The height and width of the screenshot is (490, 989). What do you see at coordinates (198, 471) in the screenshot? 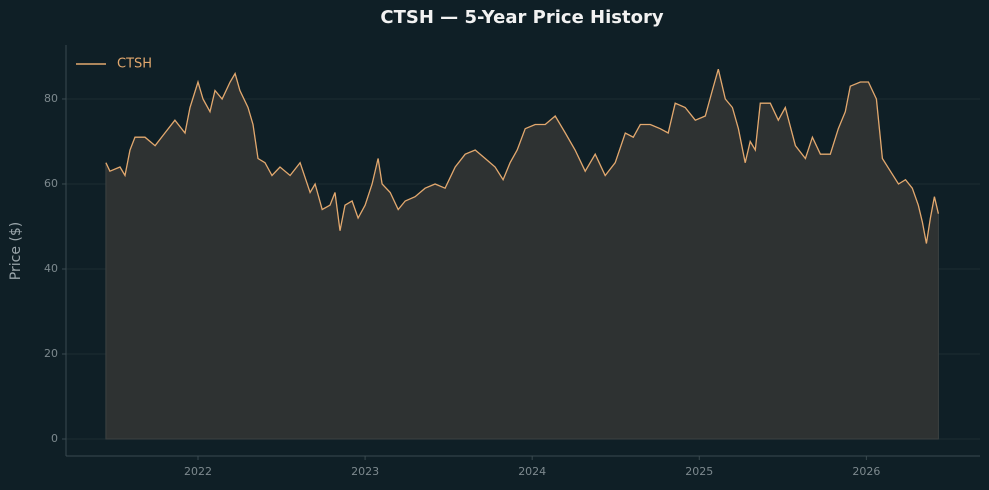
I see `x-tick-label: 2022` at bounding box center [198, 471].